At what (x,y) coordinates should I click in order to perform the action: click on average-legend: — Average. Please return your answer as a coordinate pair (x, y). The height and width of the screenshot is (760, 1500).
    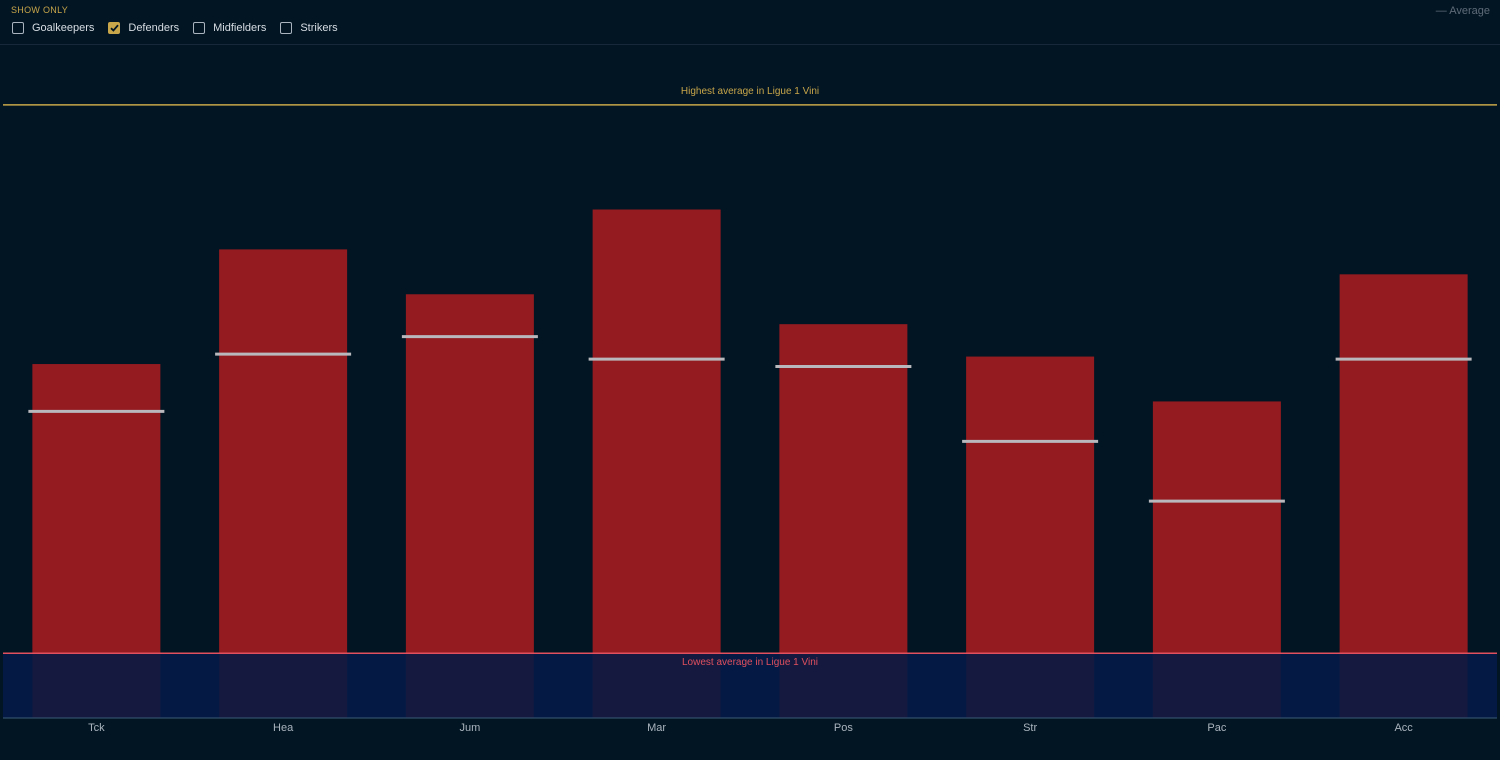
    Looking at the image, I should click on (1462, 11).